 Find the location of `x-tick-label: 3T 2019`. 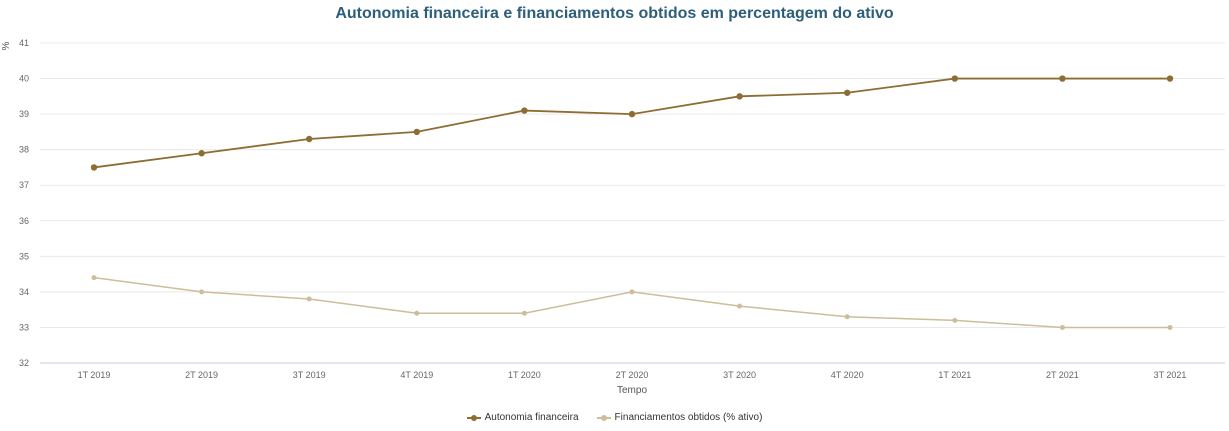

x-tick-label: 3T 2019 is located at coordinates (309, 375).